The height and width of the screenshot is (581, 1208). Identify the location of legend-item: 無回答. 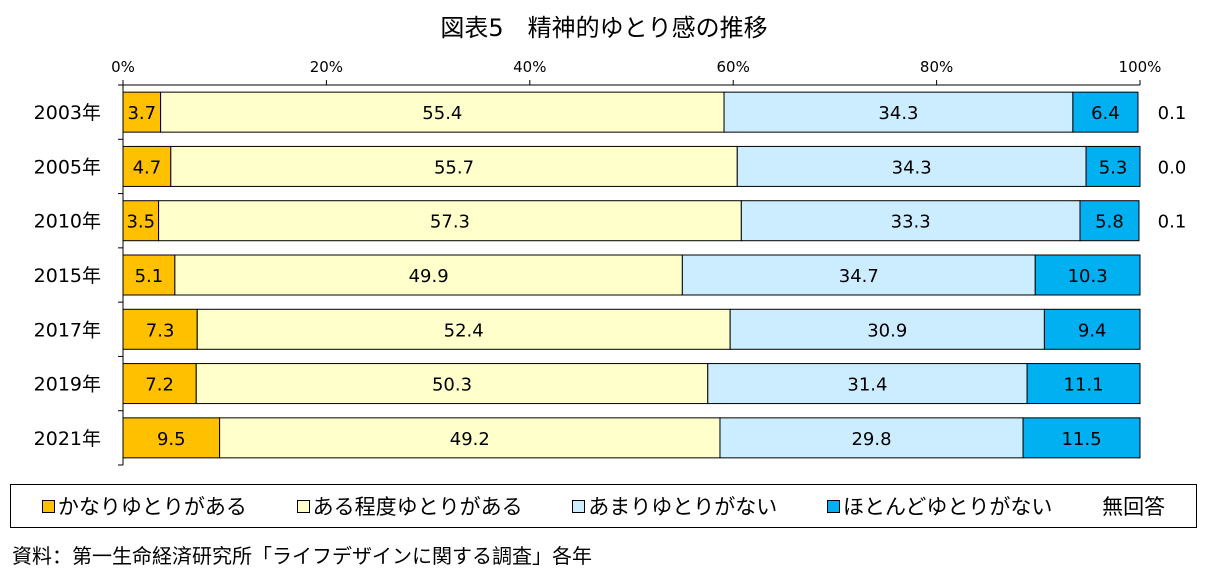
(1133, 506).